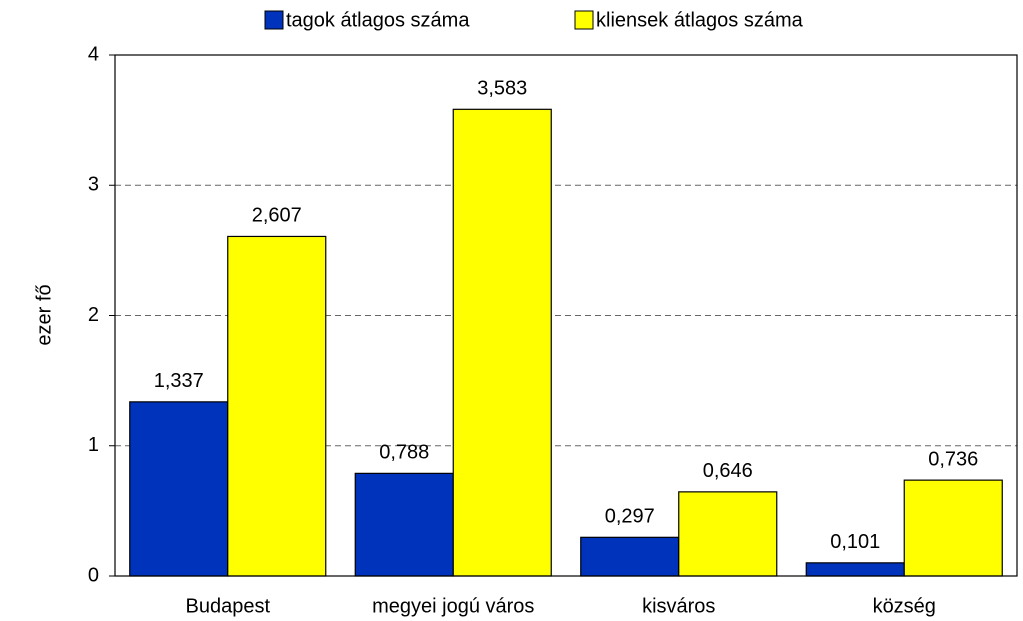  Describe the element at coordinates (453, 606) in the screenshot. I see `x-tick-label: megyei jogú város` at that location.